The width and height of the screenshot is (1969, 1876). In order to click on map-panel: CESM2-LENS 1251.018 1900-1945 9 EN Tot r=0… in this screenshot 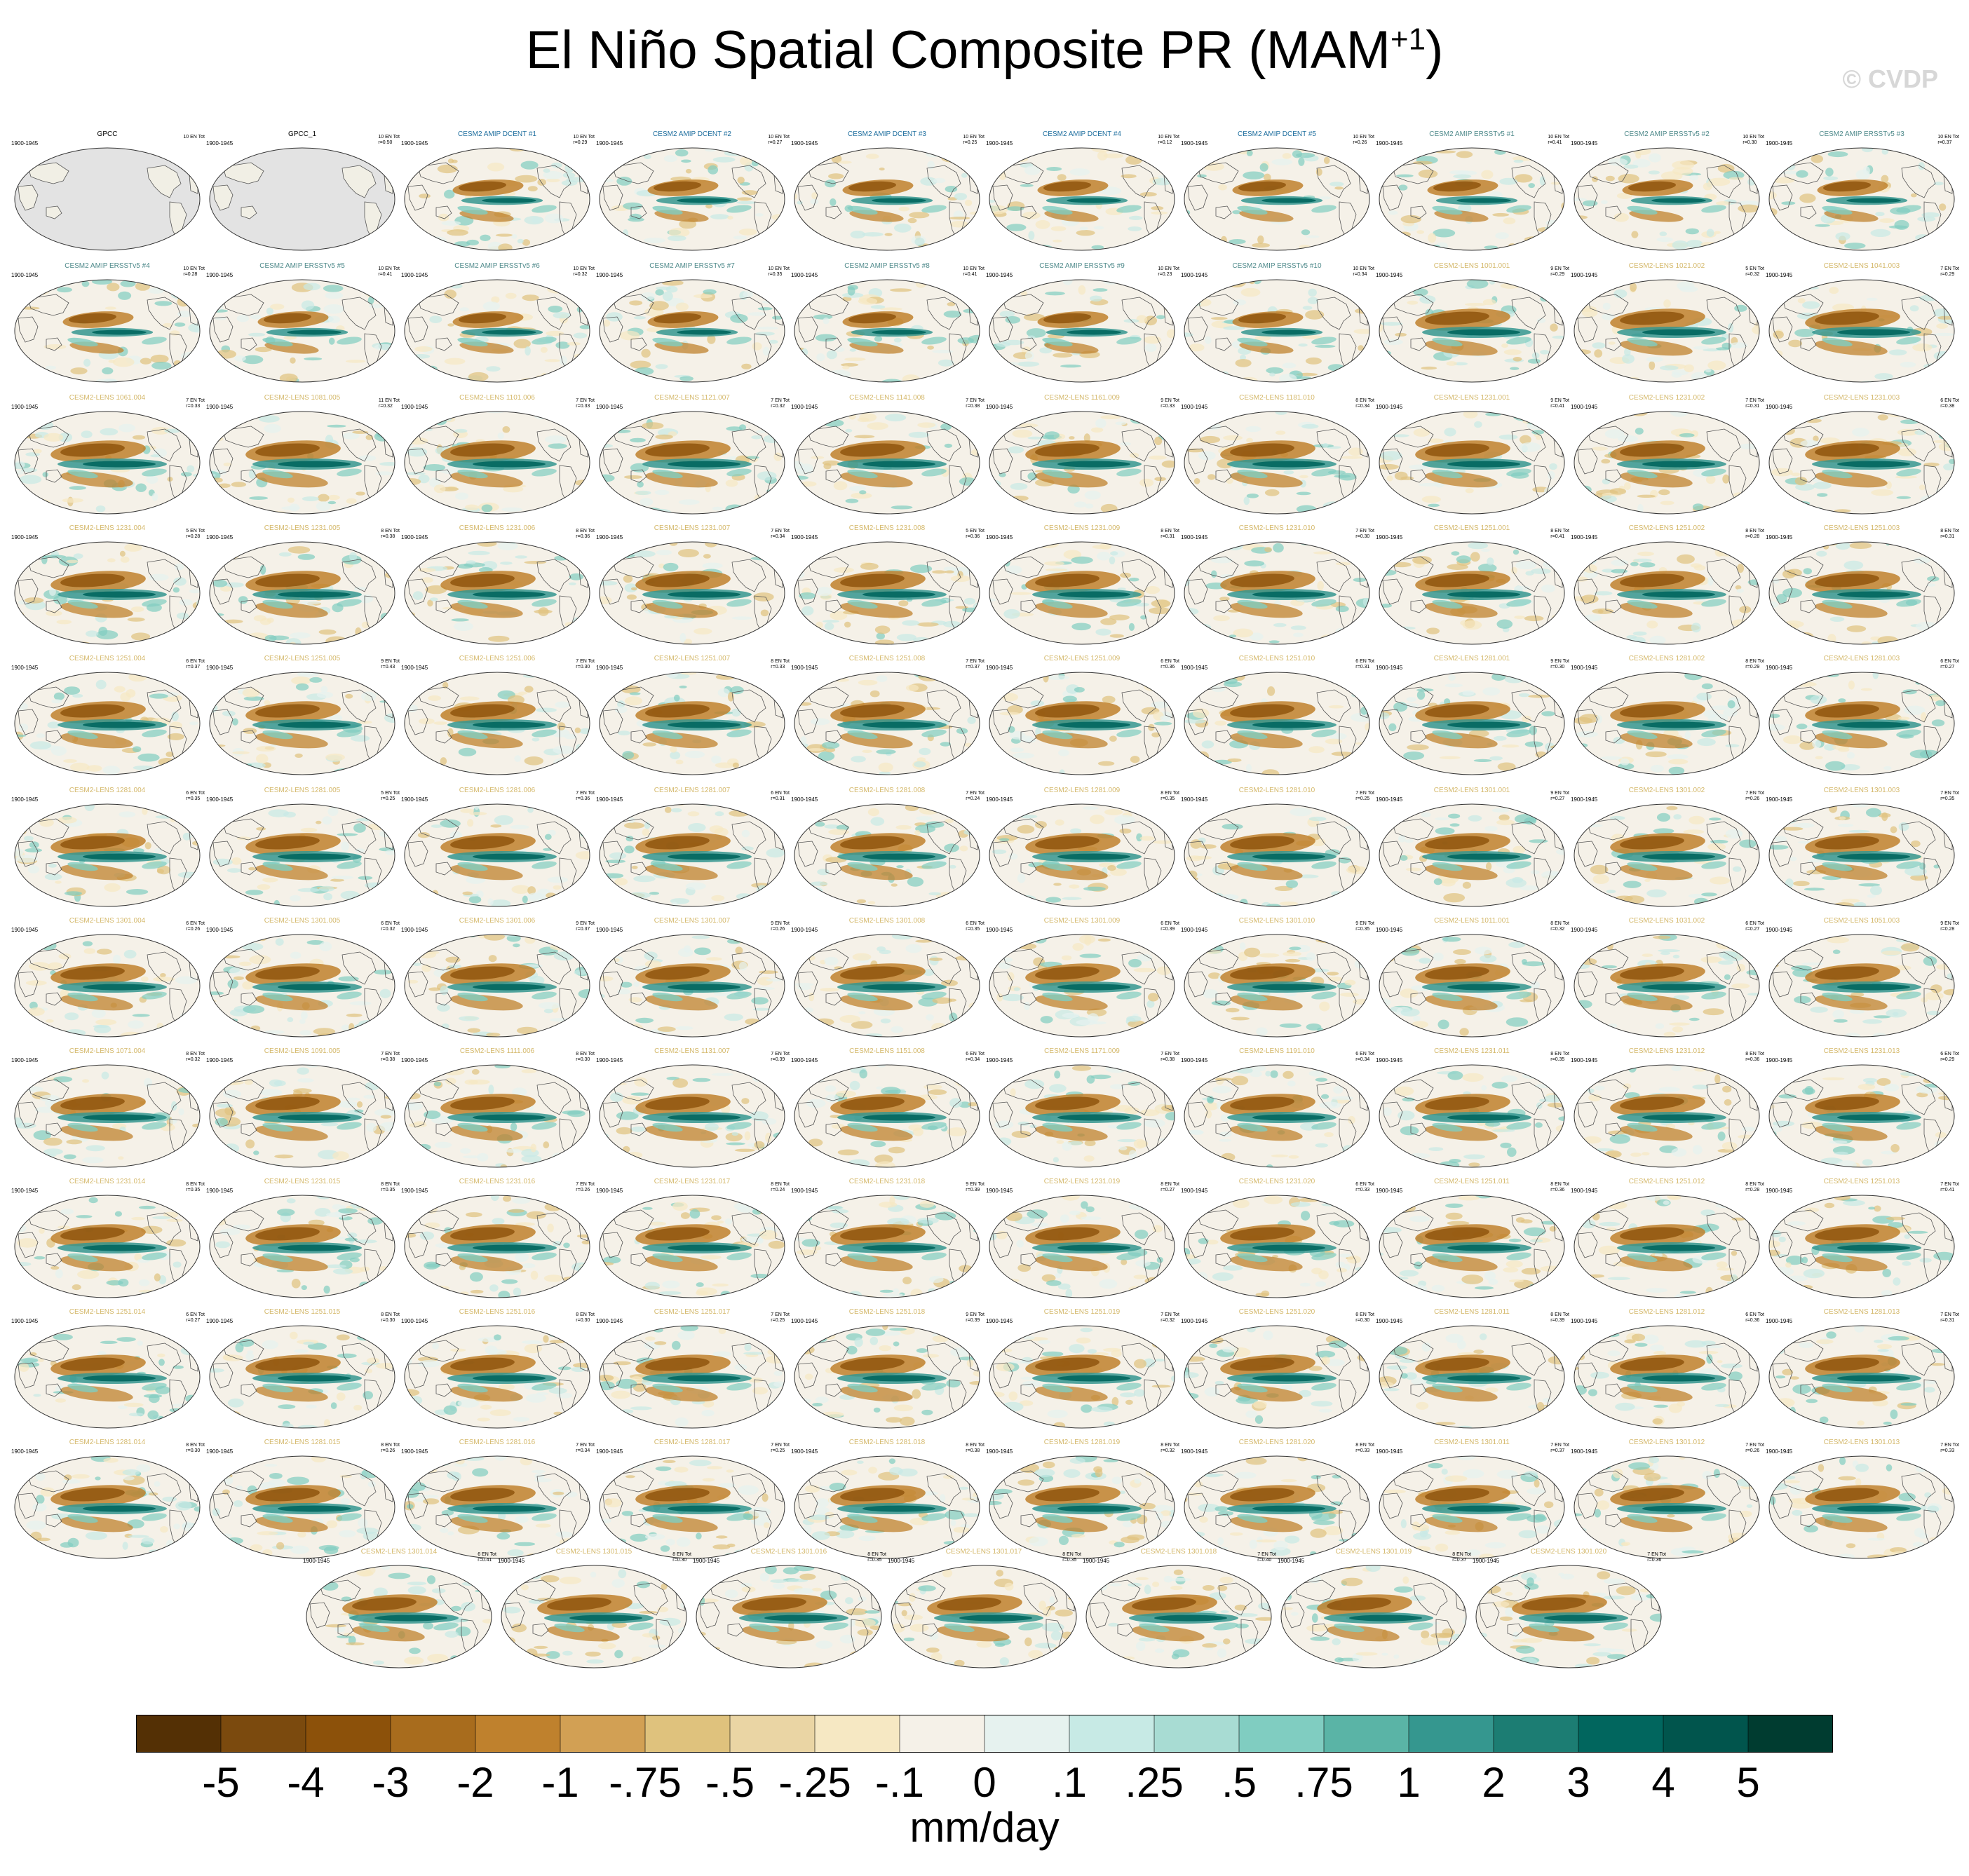, I will do `click(887, 1372)`.